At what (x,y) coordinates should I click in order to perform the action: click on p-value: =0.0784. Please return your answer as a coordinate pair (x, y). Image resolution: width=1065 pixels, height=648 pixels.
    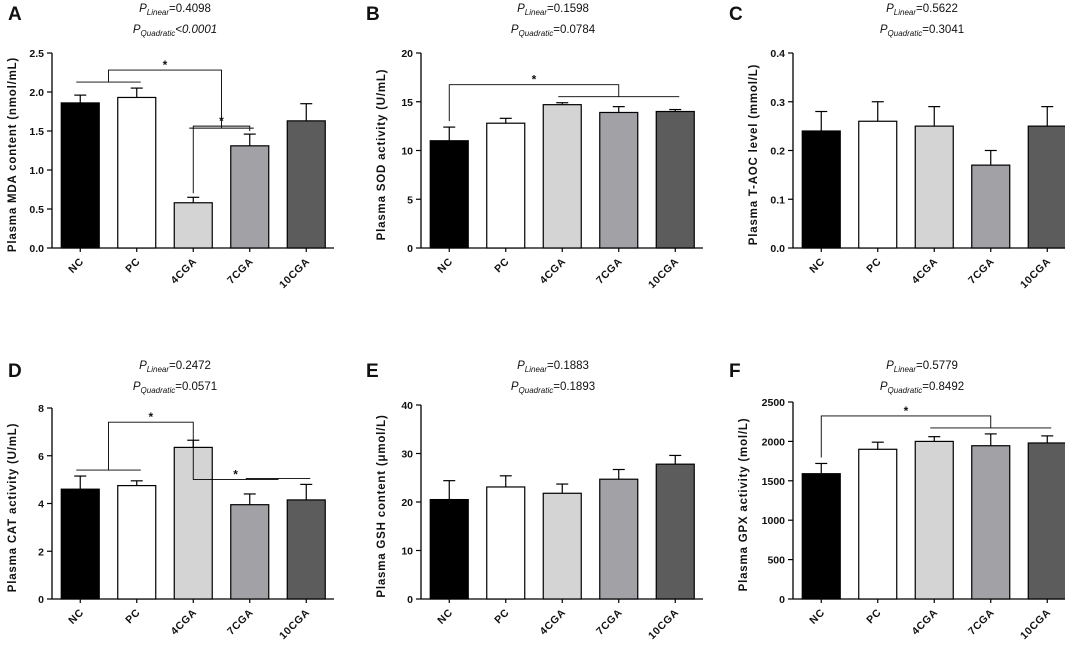
    Looking at the image, I should click on (574, 30).